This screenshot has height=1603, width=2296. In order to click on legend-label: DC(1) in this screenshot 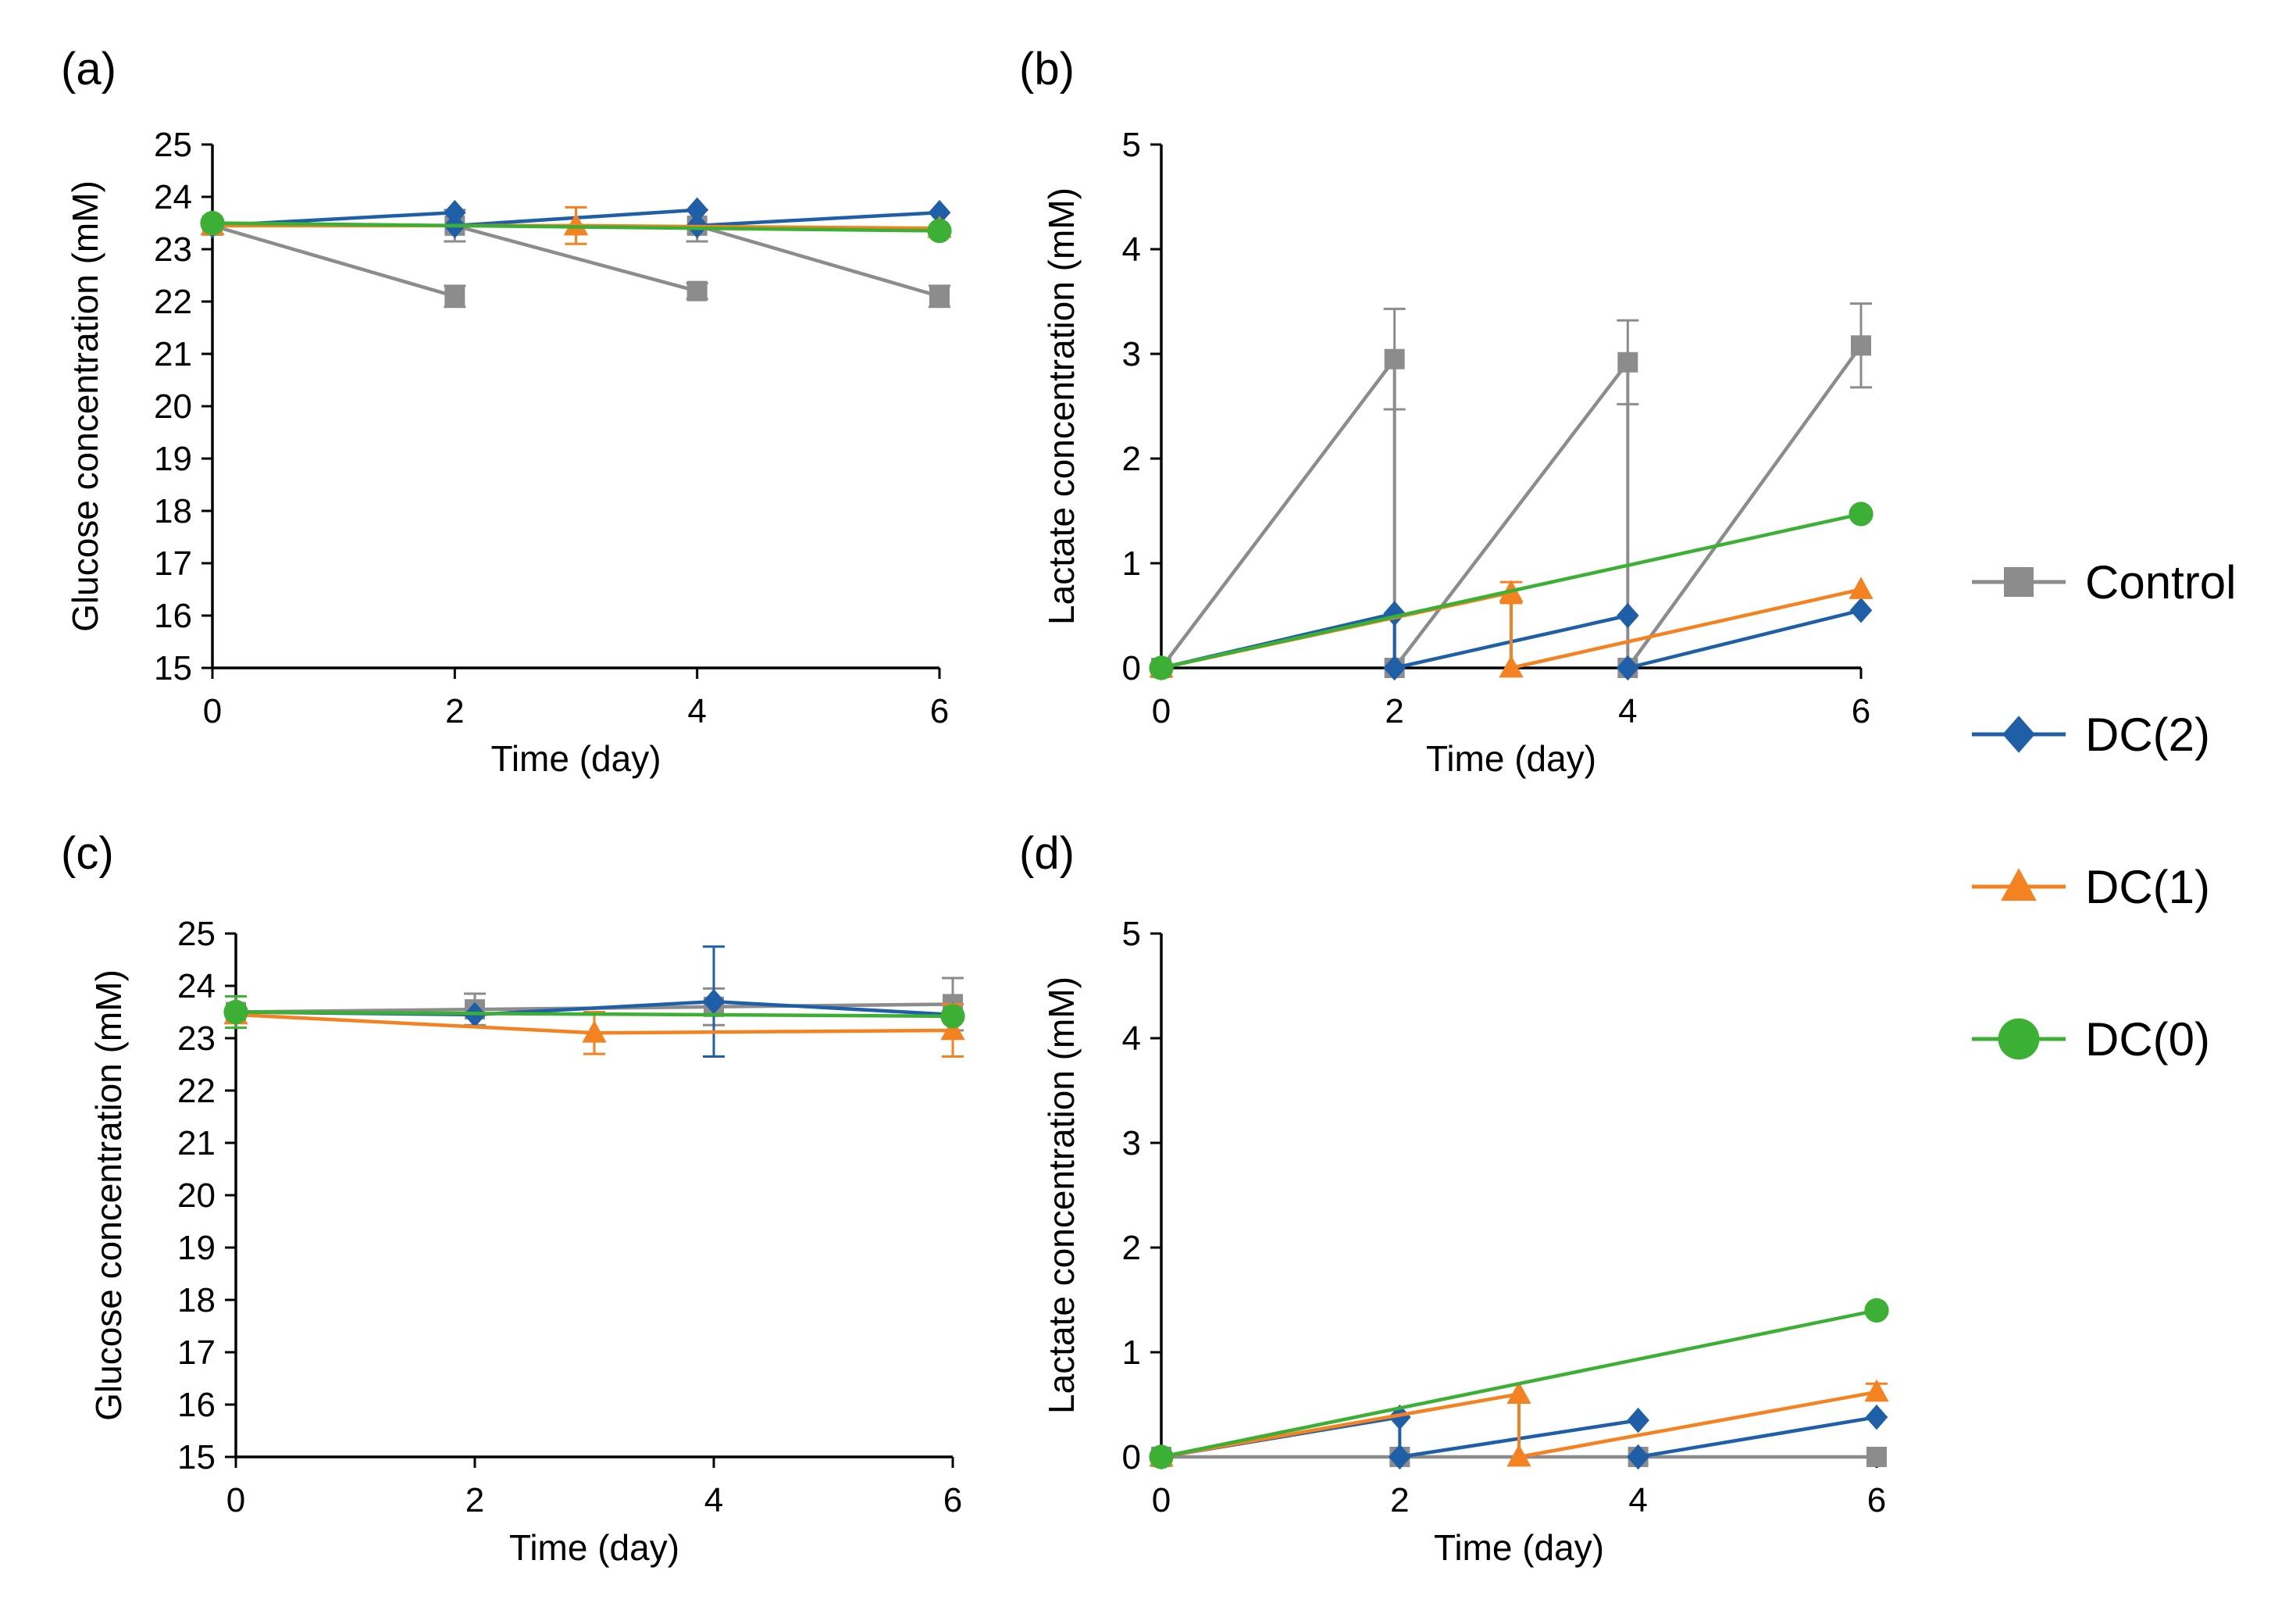, I will do `click(2147, 887)`.